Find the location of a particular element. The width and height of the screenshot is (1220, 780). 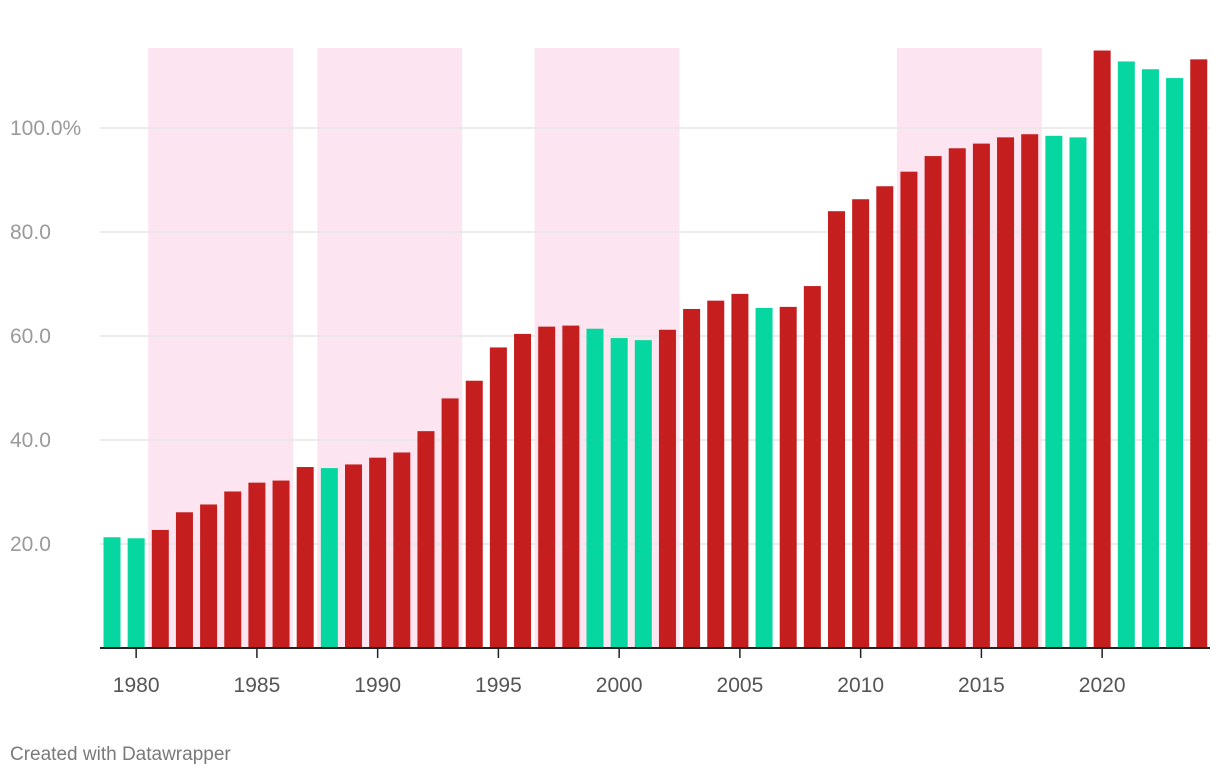

bar-2003 is located at coordinates (692, 478).